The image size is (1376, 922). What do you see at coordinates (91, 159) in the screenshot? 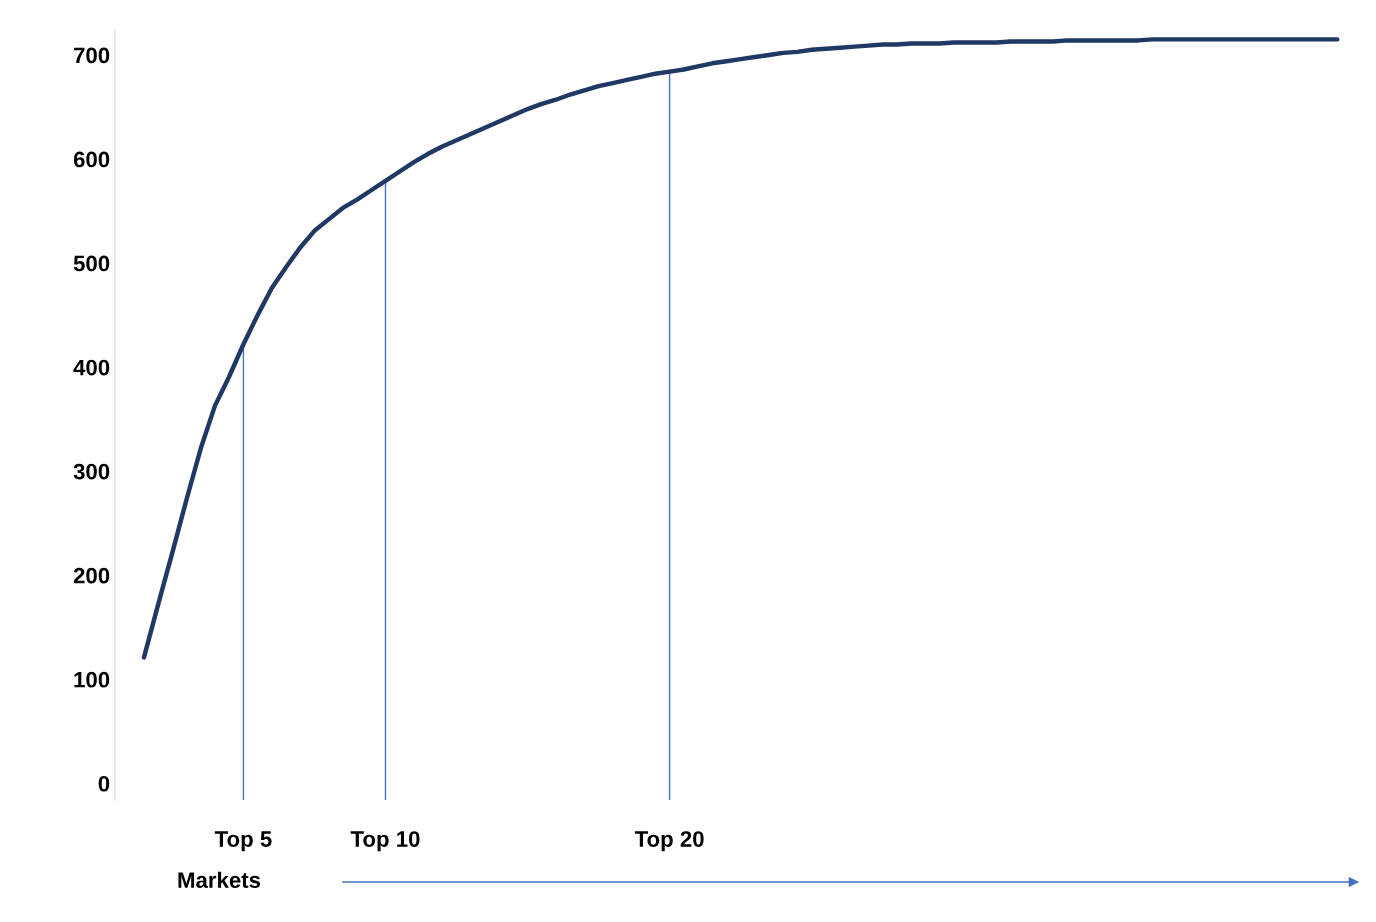
I see `y-tick-label: 600` at bounding box center [91, 159].